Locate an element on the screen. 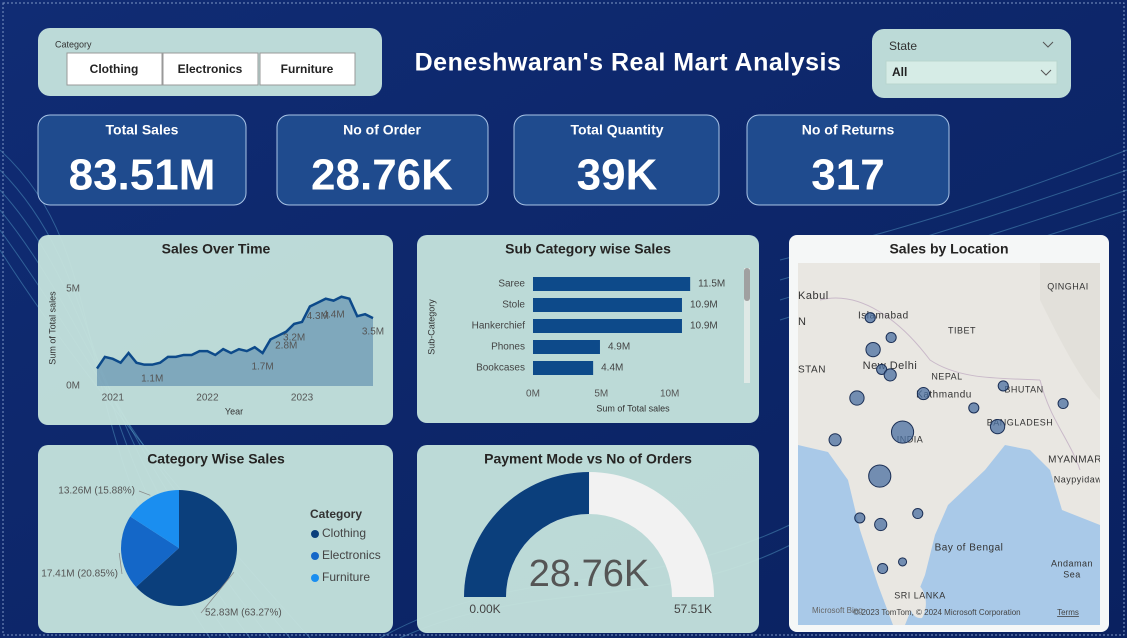 This screenshot has width=1127, height=638. x-tick-label: 10M is located at coordinates (669, 394).